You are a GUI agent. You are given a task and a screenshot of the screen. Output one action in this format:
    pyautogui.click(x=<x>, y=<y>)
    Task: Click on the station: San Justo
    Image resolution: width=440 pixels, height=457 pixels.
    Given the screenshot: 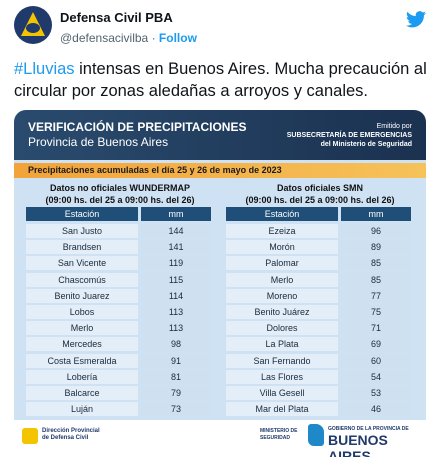 What is the action you would take?
    pyautogui.click(x=82, y=231)
    